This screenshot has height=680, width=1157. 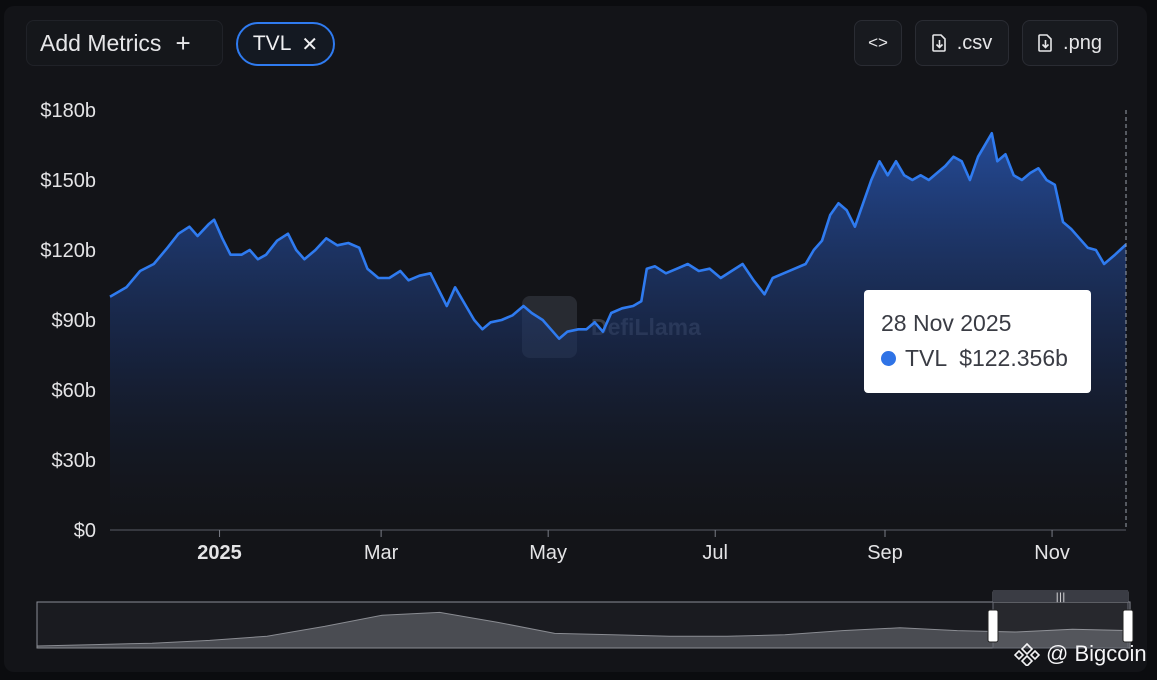 I want to click on plus-icon: +, so click(x=183, y=43).